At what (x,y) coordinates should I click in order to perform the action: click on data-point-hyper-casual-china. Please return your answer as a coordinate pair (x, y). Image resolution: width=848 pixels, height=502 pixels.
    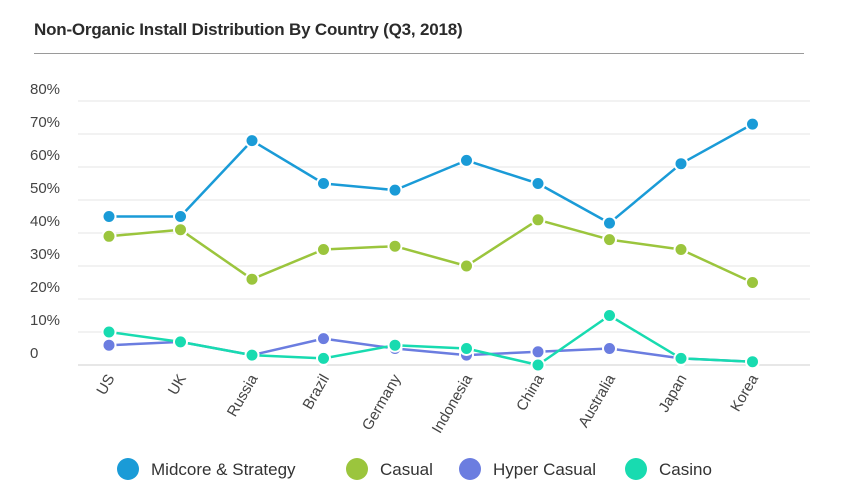
    Looking at the image, I should click on (538, 352).